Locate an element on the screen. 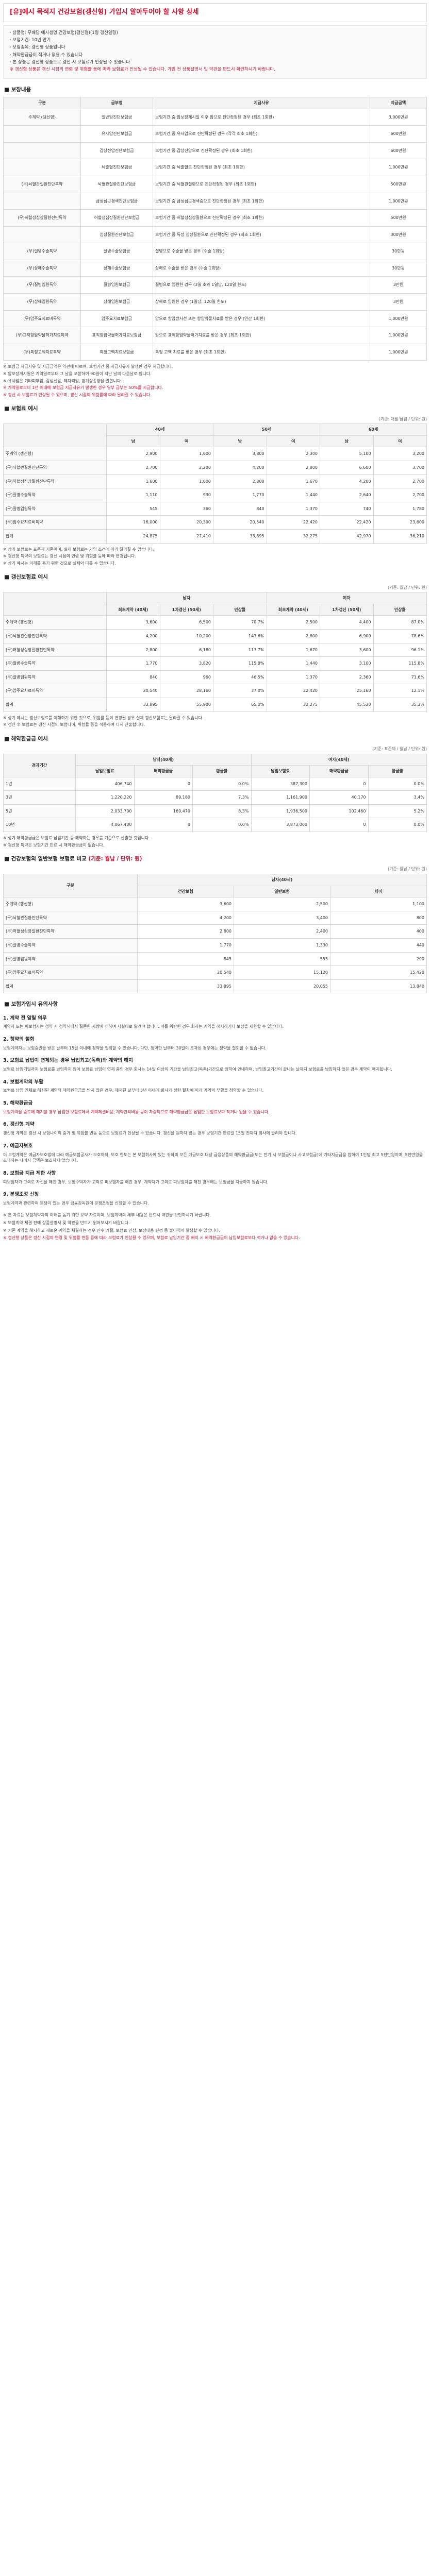 This screenshot has height=2576, width=430. refund-title: ■ 해약환급금 예시 is located at coordinates (26, 738).